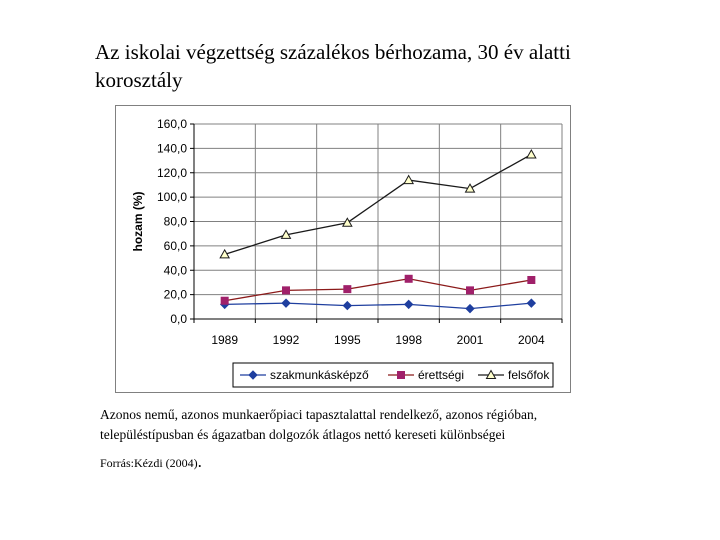 The height and width of the screenshot is (540, 720). Describe the element at coordinates (470, 290) in the screenshot. I see `series-2-point-2001` at that location.